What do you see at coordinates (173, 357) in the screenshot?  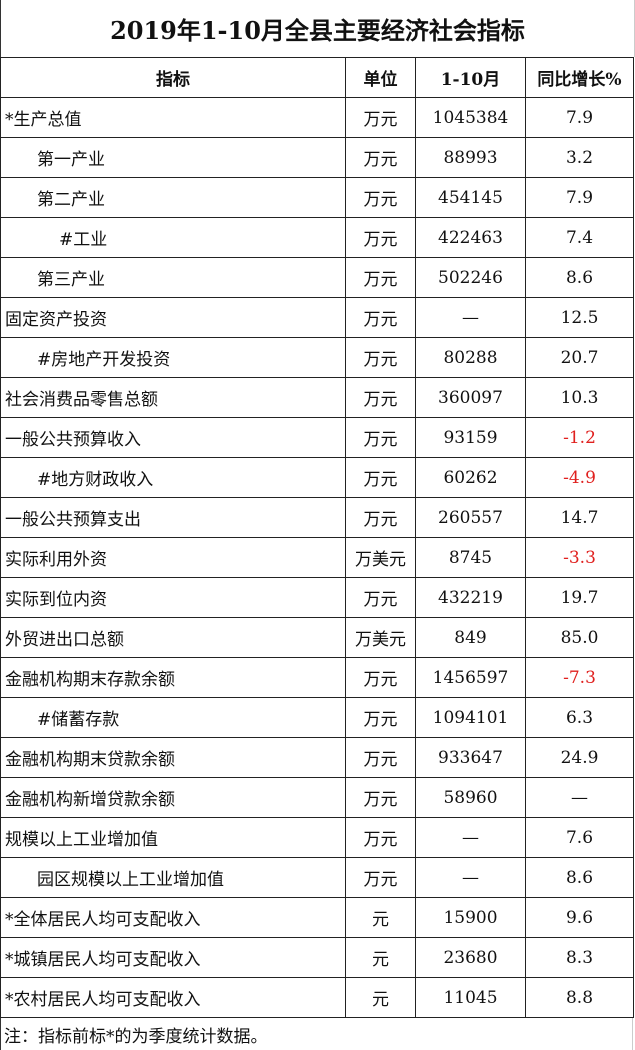 I see `indicator-cell: #房地产开发投资` at bounding box center [173, 357].